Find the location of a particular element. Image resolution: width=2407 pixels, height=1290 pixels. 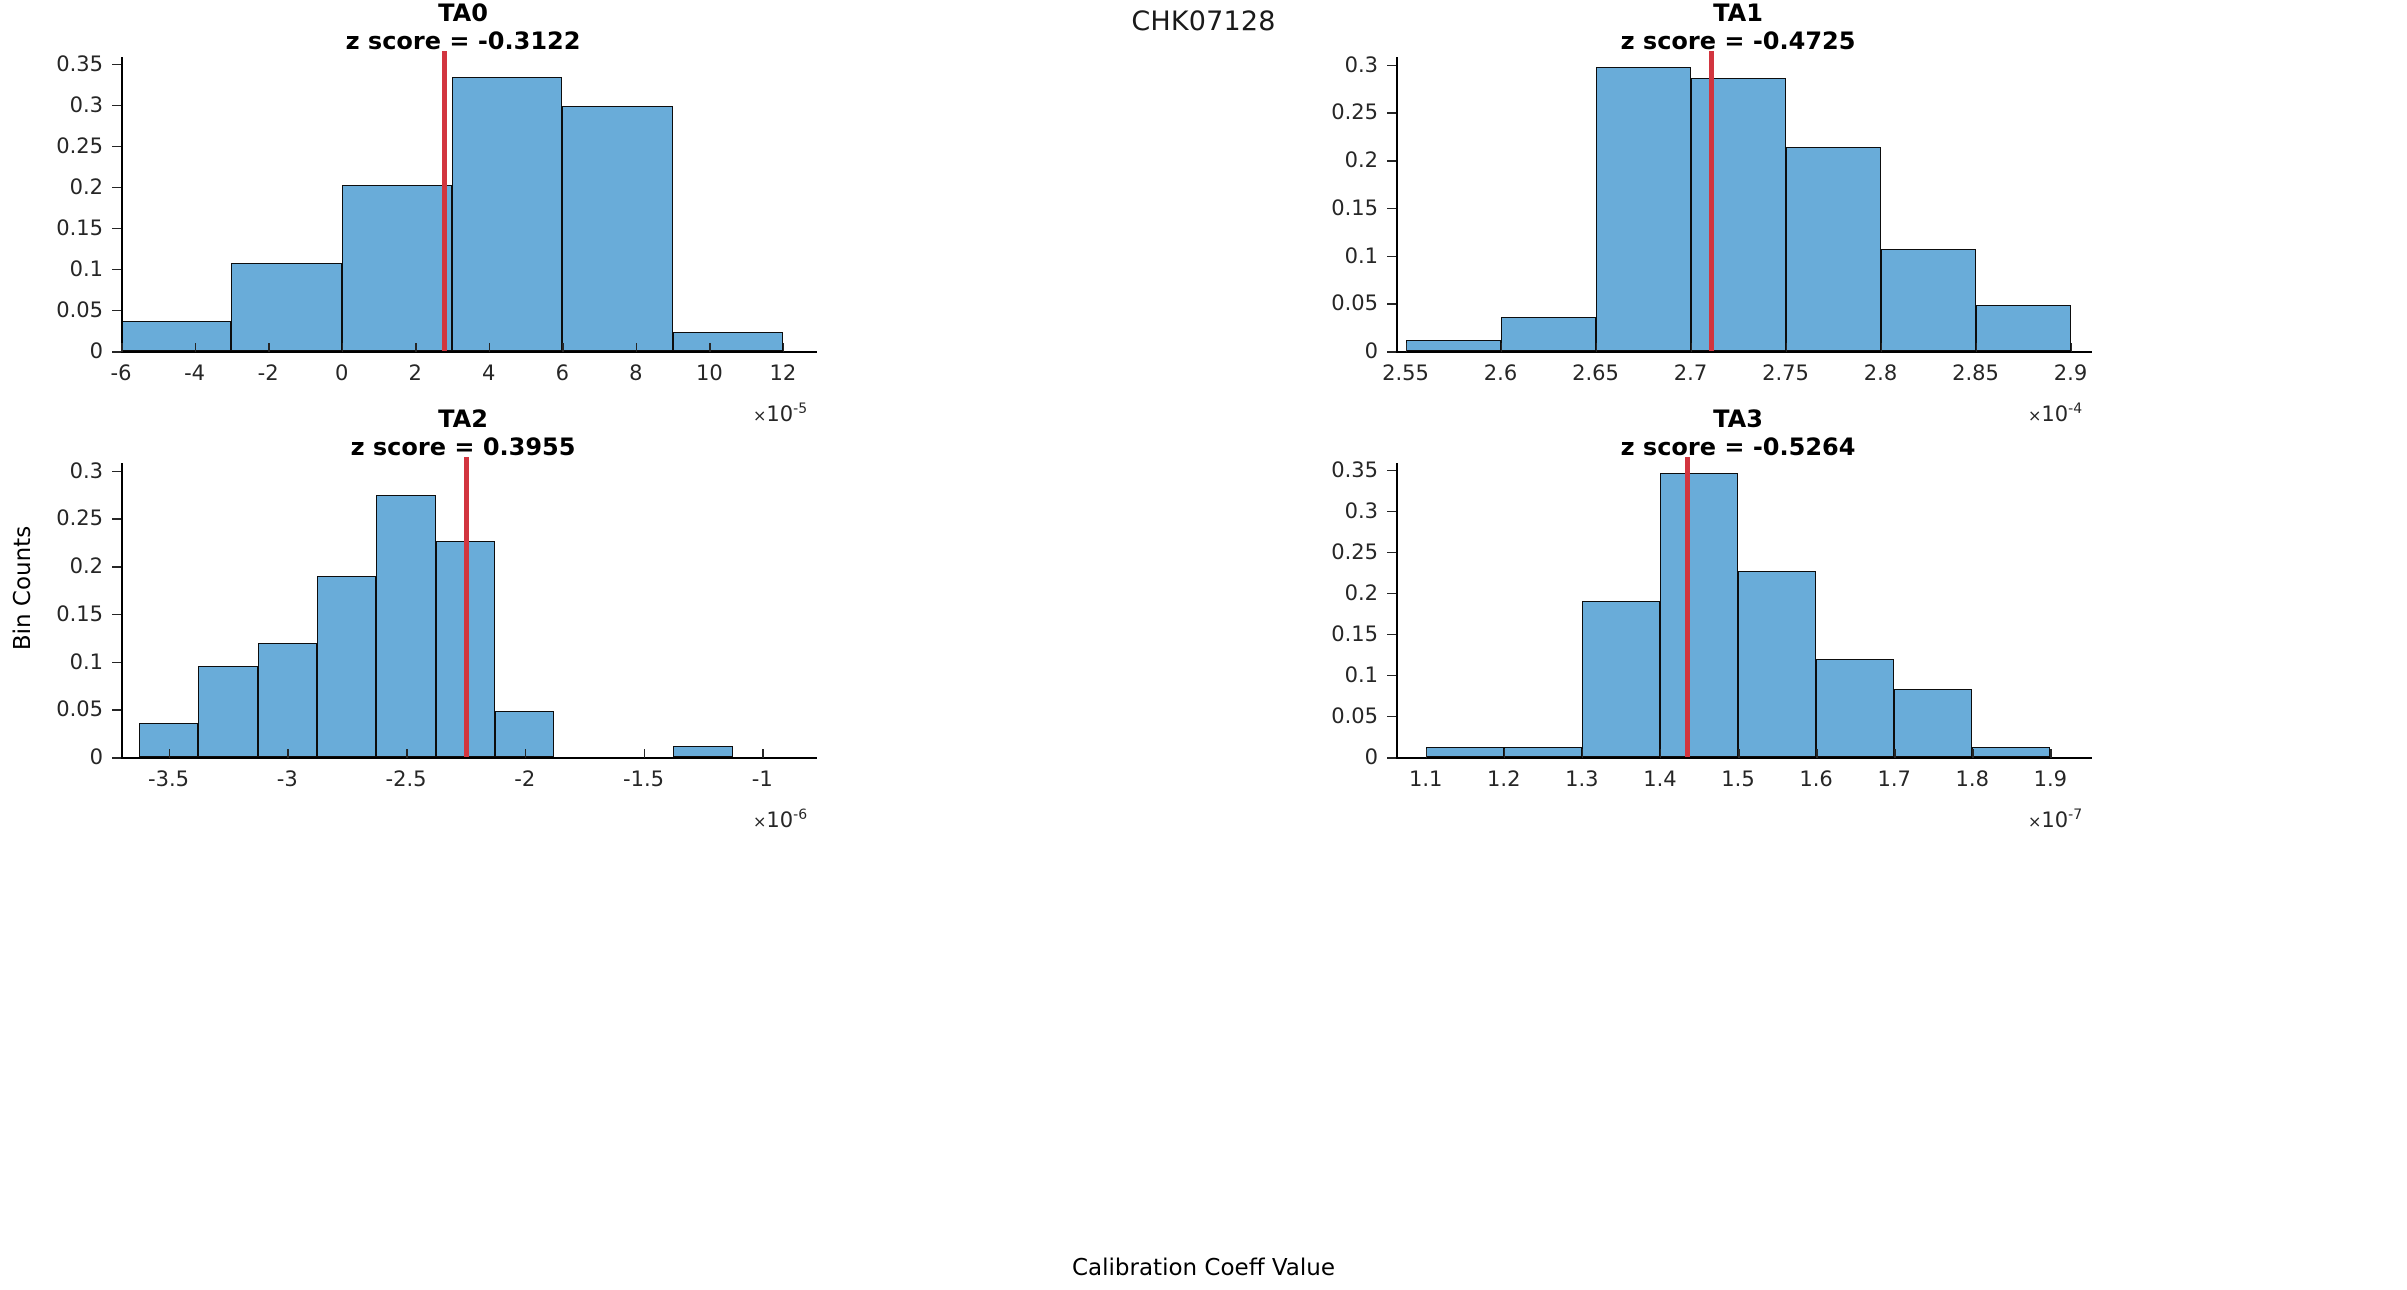

panel-name-label: TA3 is located at coordinates (1738, 419).